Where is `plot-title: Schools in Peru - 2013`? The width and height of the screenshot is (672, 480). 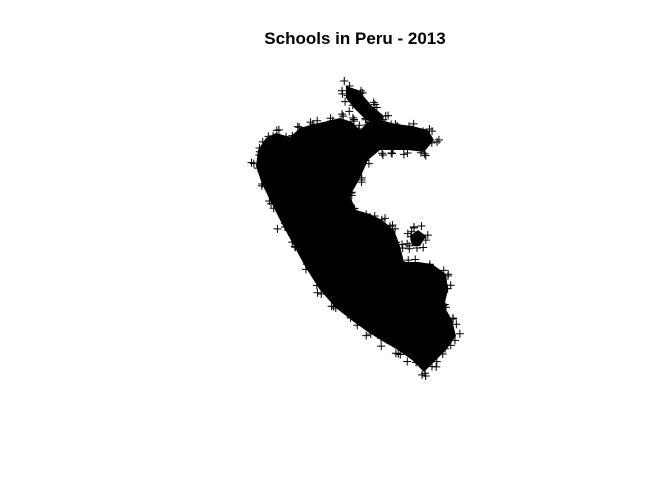 plot-title: Schools in Peru - 2013 is located at coordinates (355, 38).